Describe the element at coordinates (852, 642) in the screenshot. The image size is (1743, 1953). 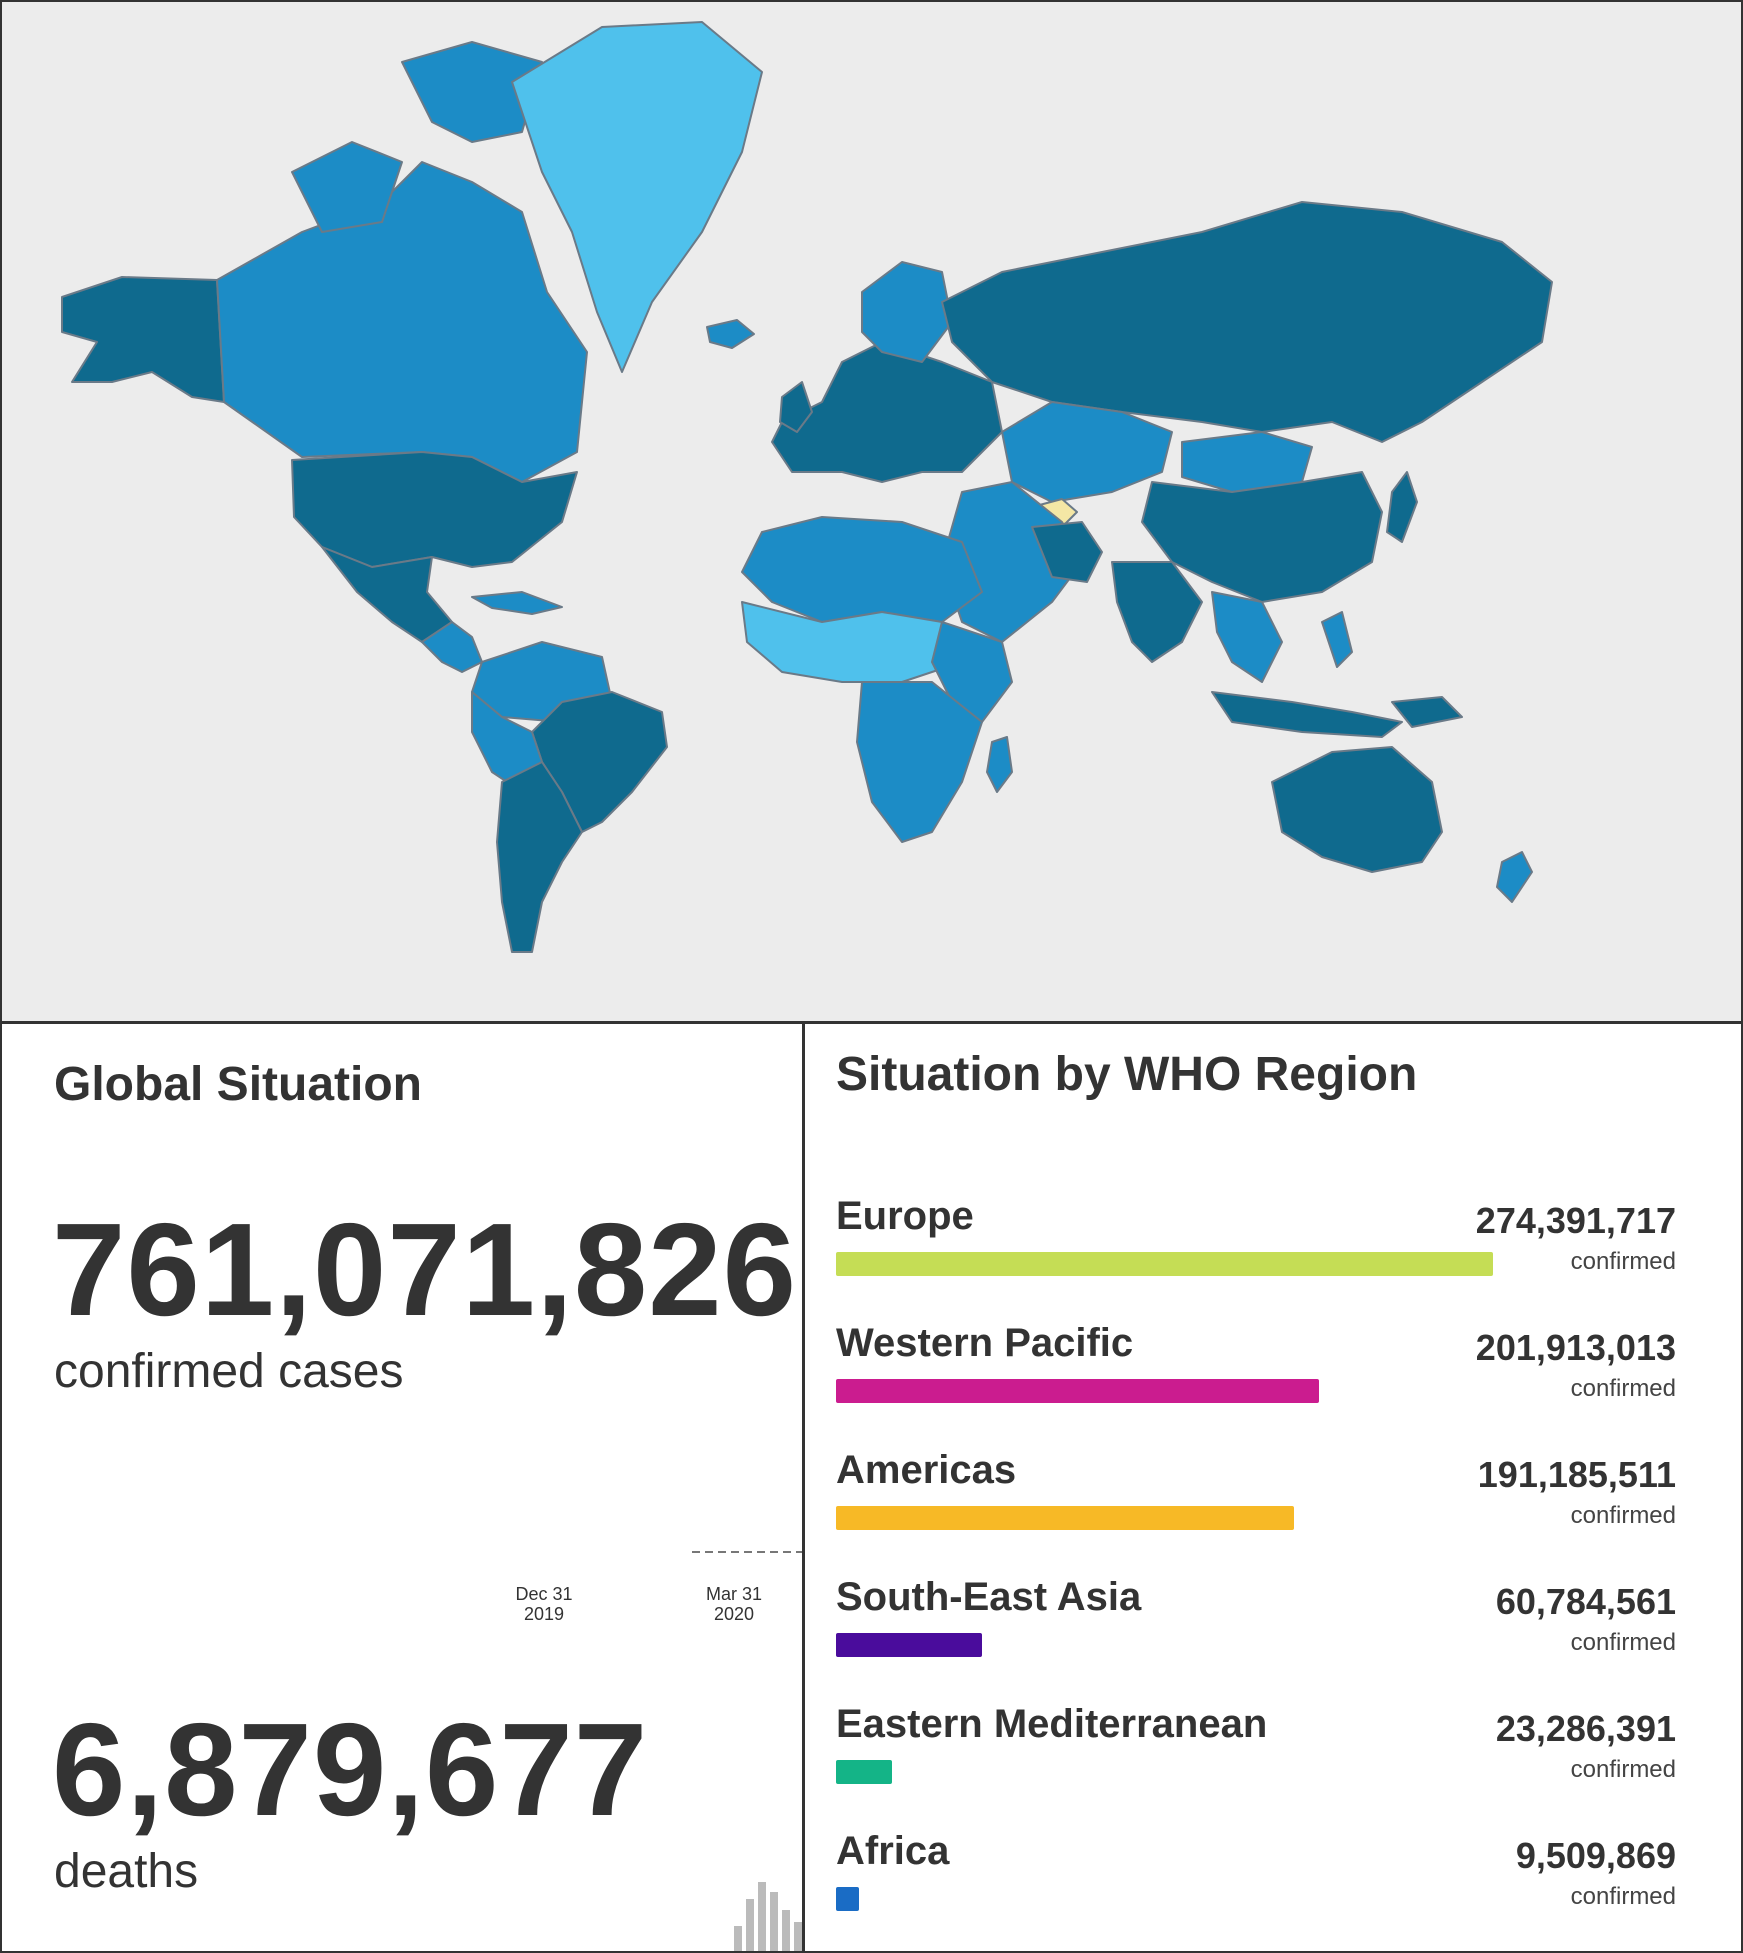
I see `map-region-west-africa` at that location.